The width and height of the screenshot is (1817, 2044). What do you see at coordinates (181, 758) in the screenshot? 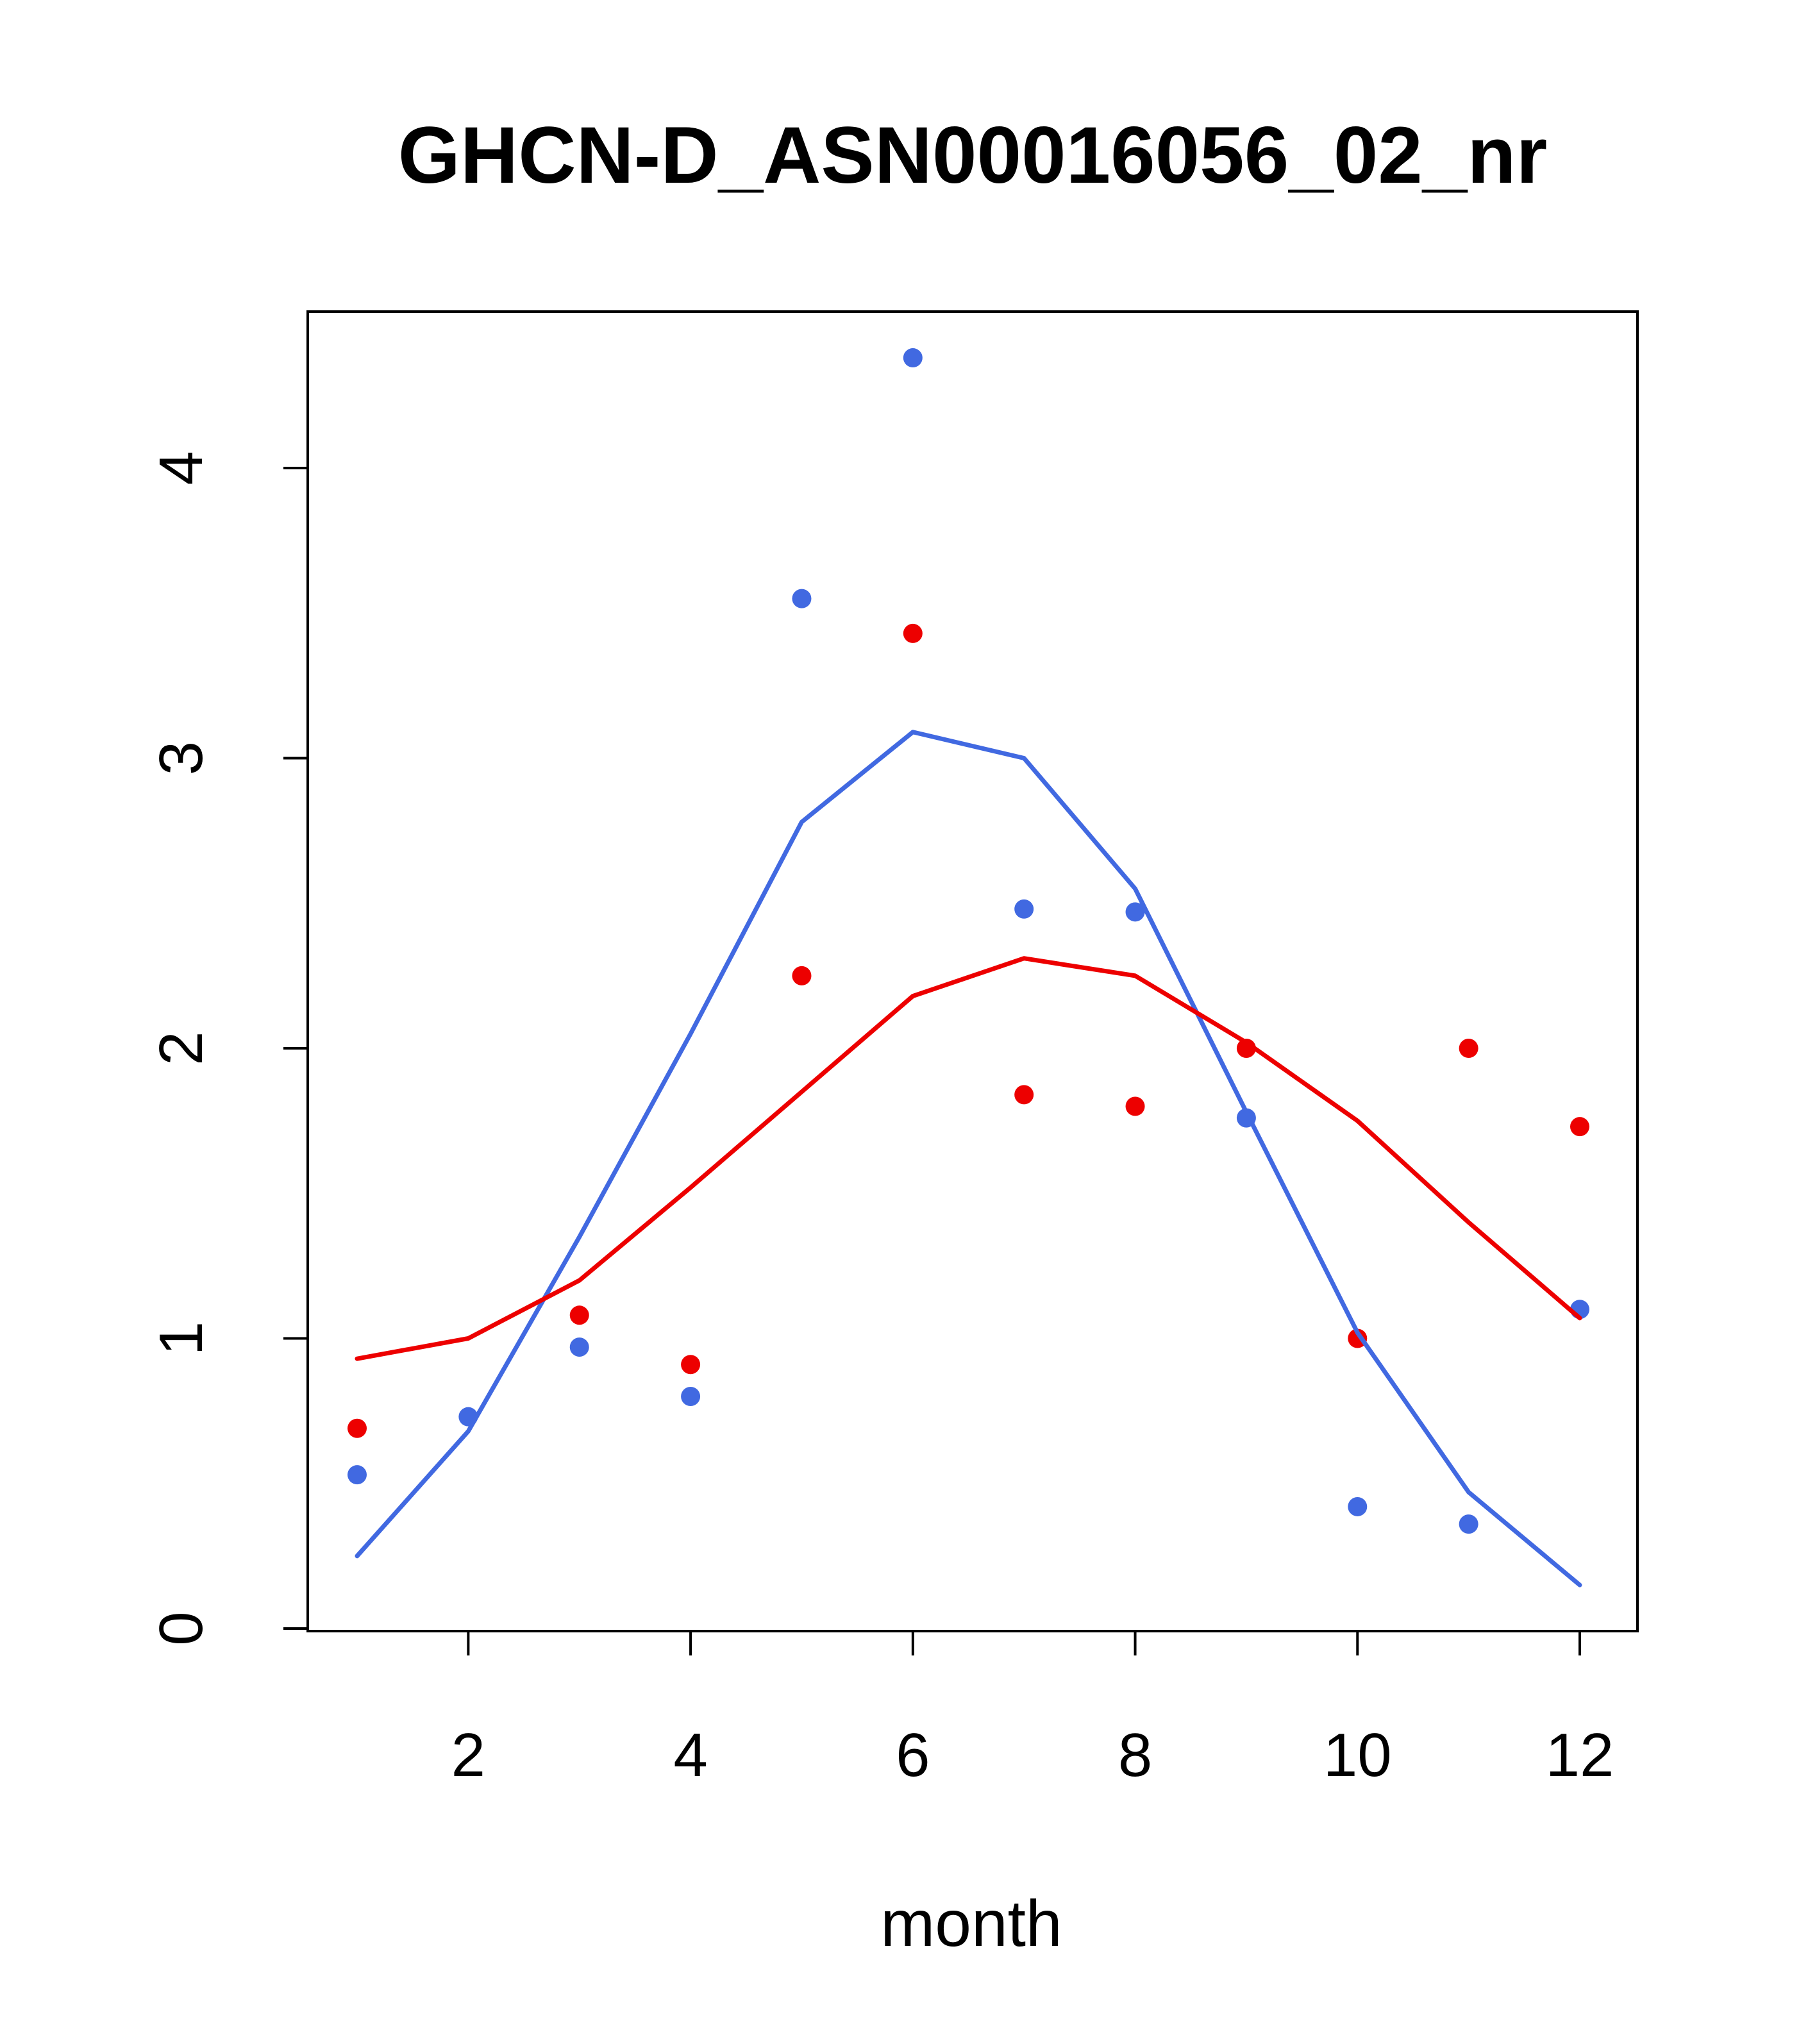
I see `y-tick-label: 3` at bounding box center [181, 758].